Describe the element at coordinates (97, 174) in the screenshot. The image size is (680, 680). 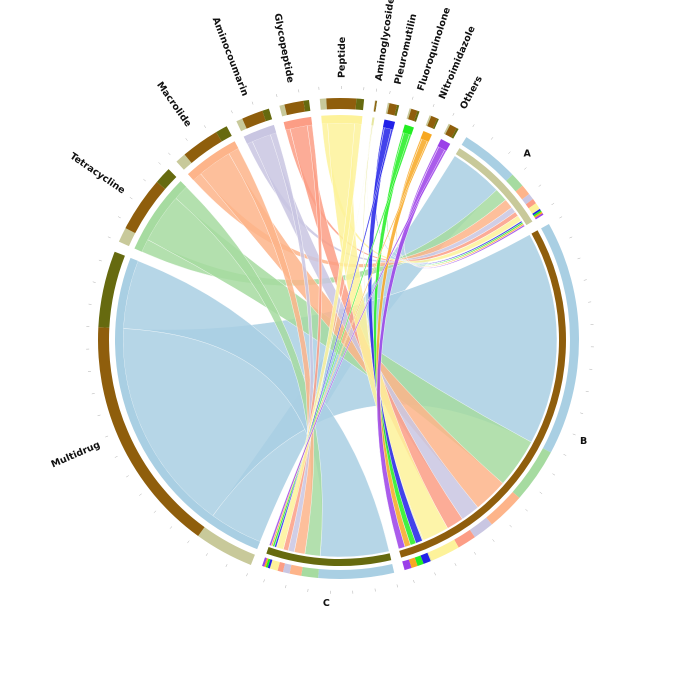
I see `class-label-tetracycline: Tetracycline` at that location.